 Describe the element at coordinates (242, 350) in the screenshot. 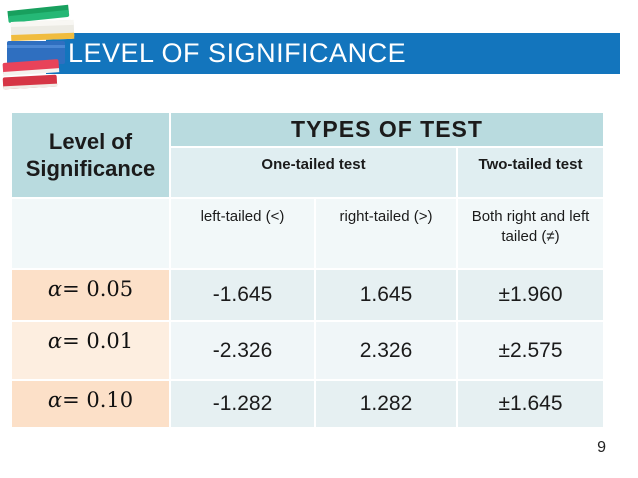

I see `value-left-0.01: -2.326` at that location.